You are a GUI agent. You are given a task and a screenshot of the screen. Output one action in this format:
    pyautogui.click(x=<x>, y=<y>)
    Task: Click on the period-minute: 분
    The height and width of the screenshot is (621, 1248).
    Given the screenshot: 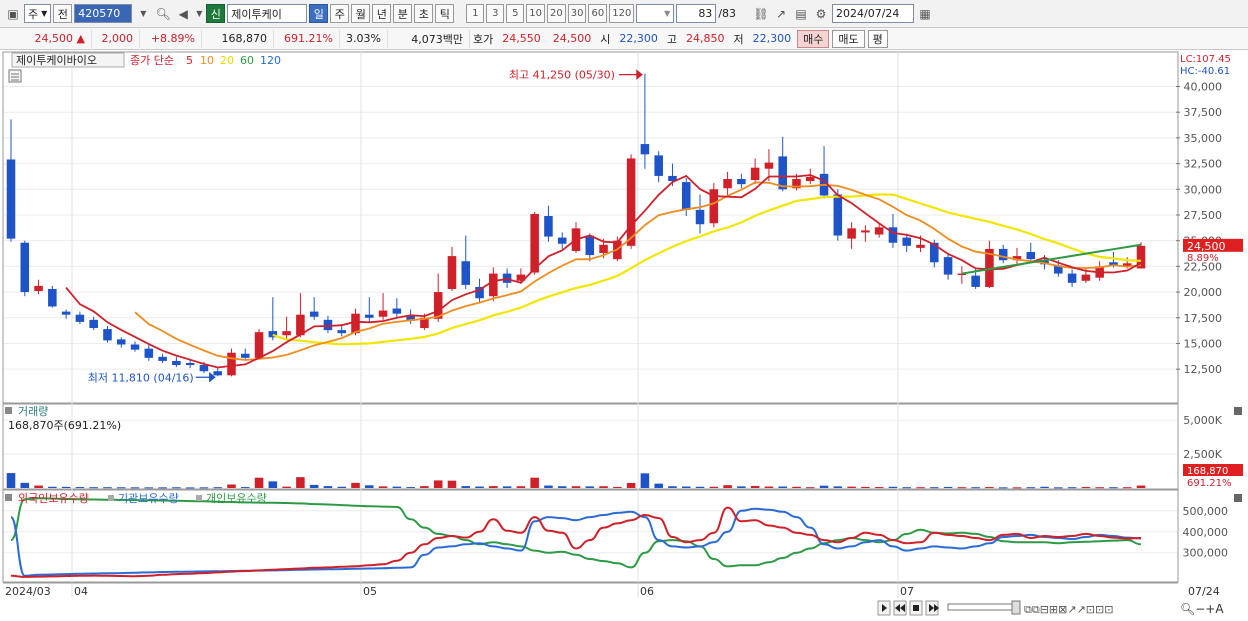 What is the action you would take?
    pyautogui.click(x=403, y=13)
    